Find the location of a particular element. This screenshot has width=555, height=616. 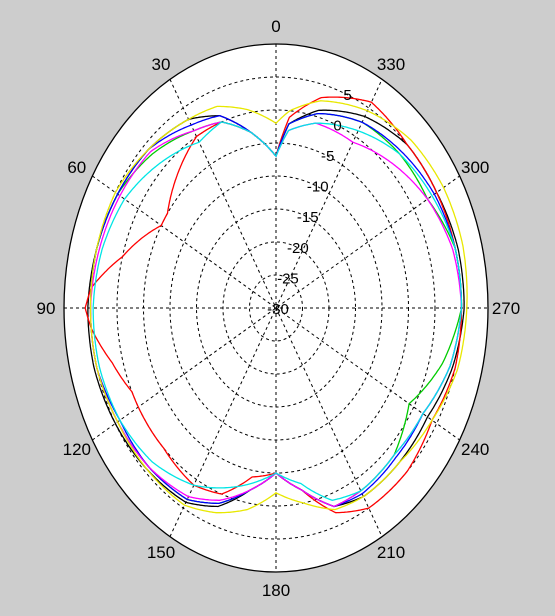

angular-tick-label: 120 is located at coordinates (77, 449).